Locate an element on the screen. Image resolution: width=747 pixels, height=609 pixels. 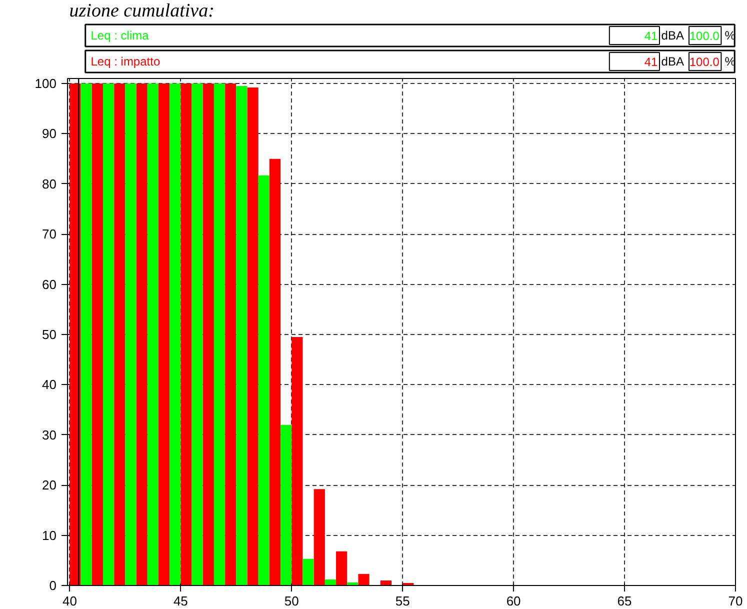
chart-title: uzione cumulativa: is located at coordinates (141, 11).